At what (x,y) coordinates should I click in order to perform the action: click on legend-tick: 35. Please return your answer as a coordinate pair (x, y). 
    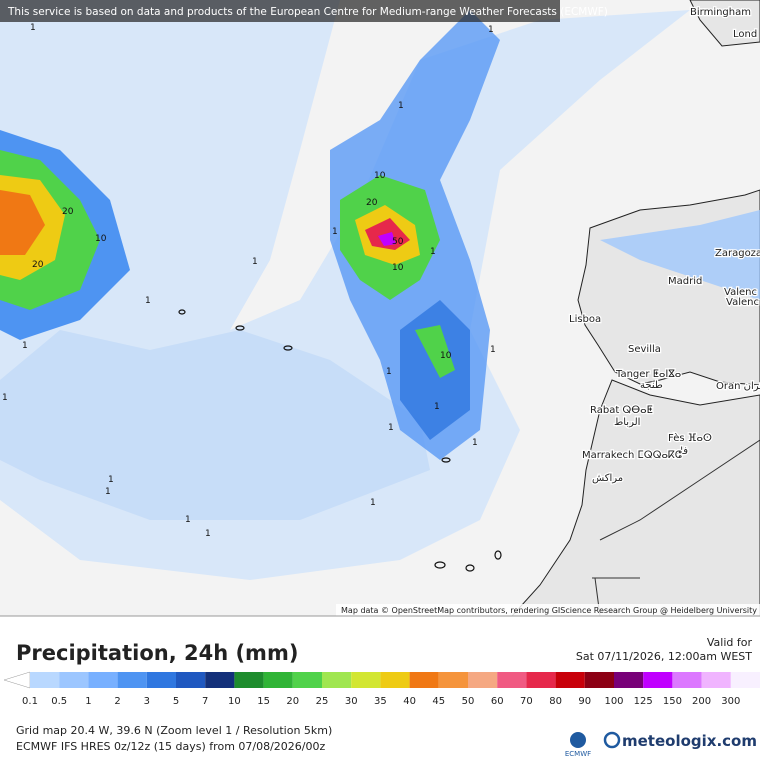
    Looking at the image, I should click on (380, 701).